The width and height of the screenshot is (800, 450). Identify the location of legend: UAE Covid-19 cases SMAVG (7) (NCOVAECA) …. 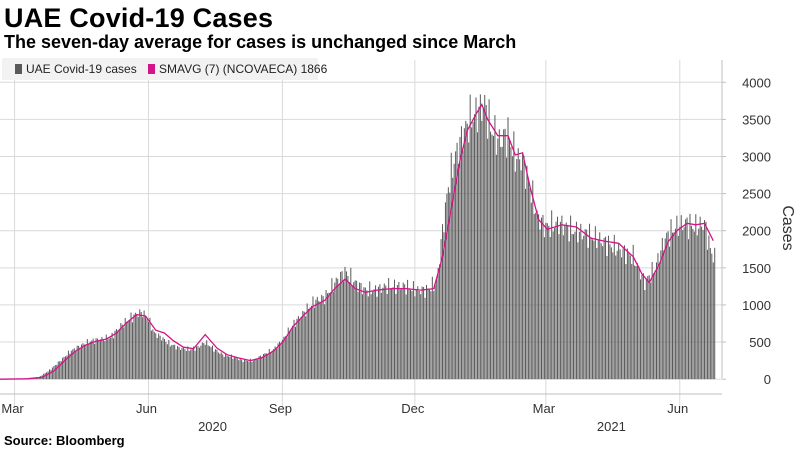
(165, 69).